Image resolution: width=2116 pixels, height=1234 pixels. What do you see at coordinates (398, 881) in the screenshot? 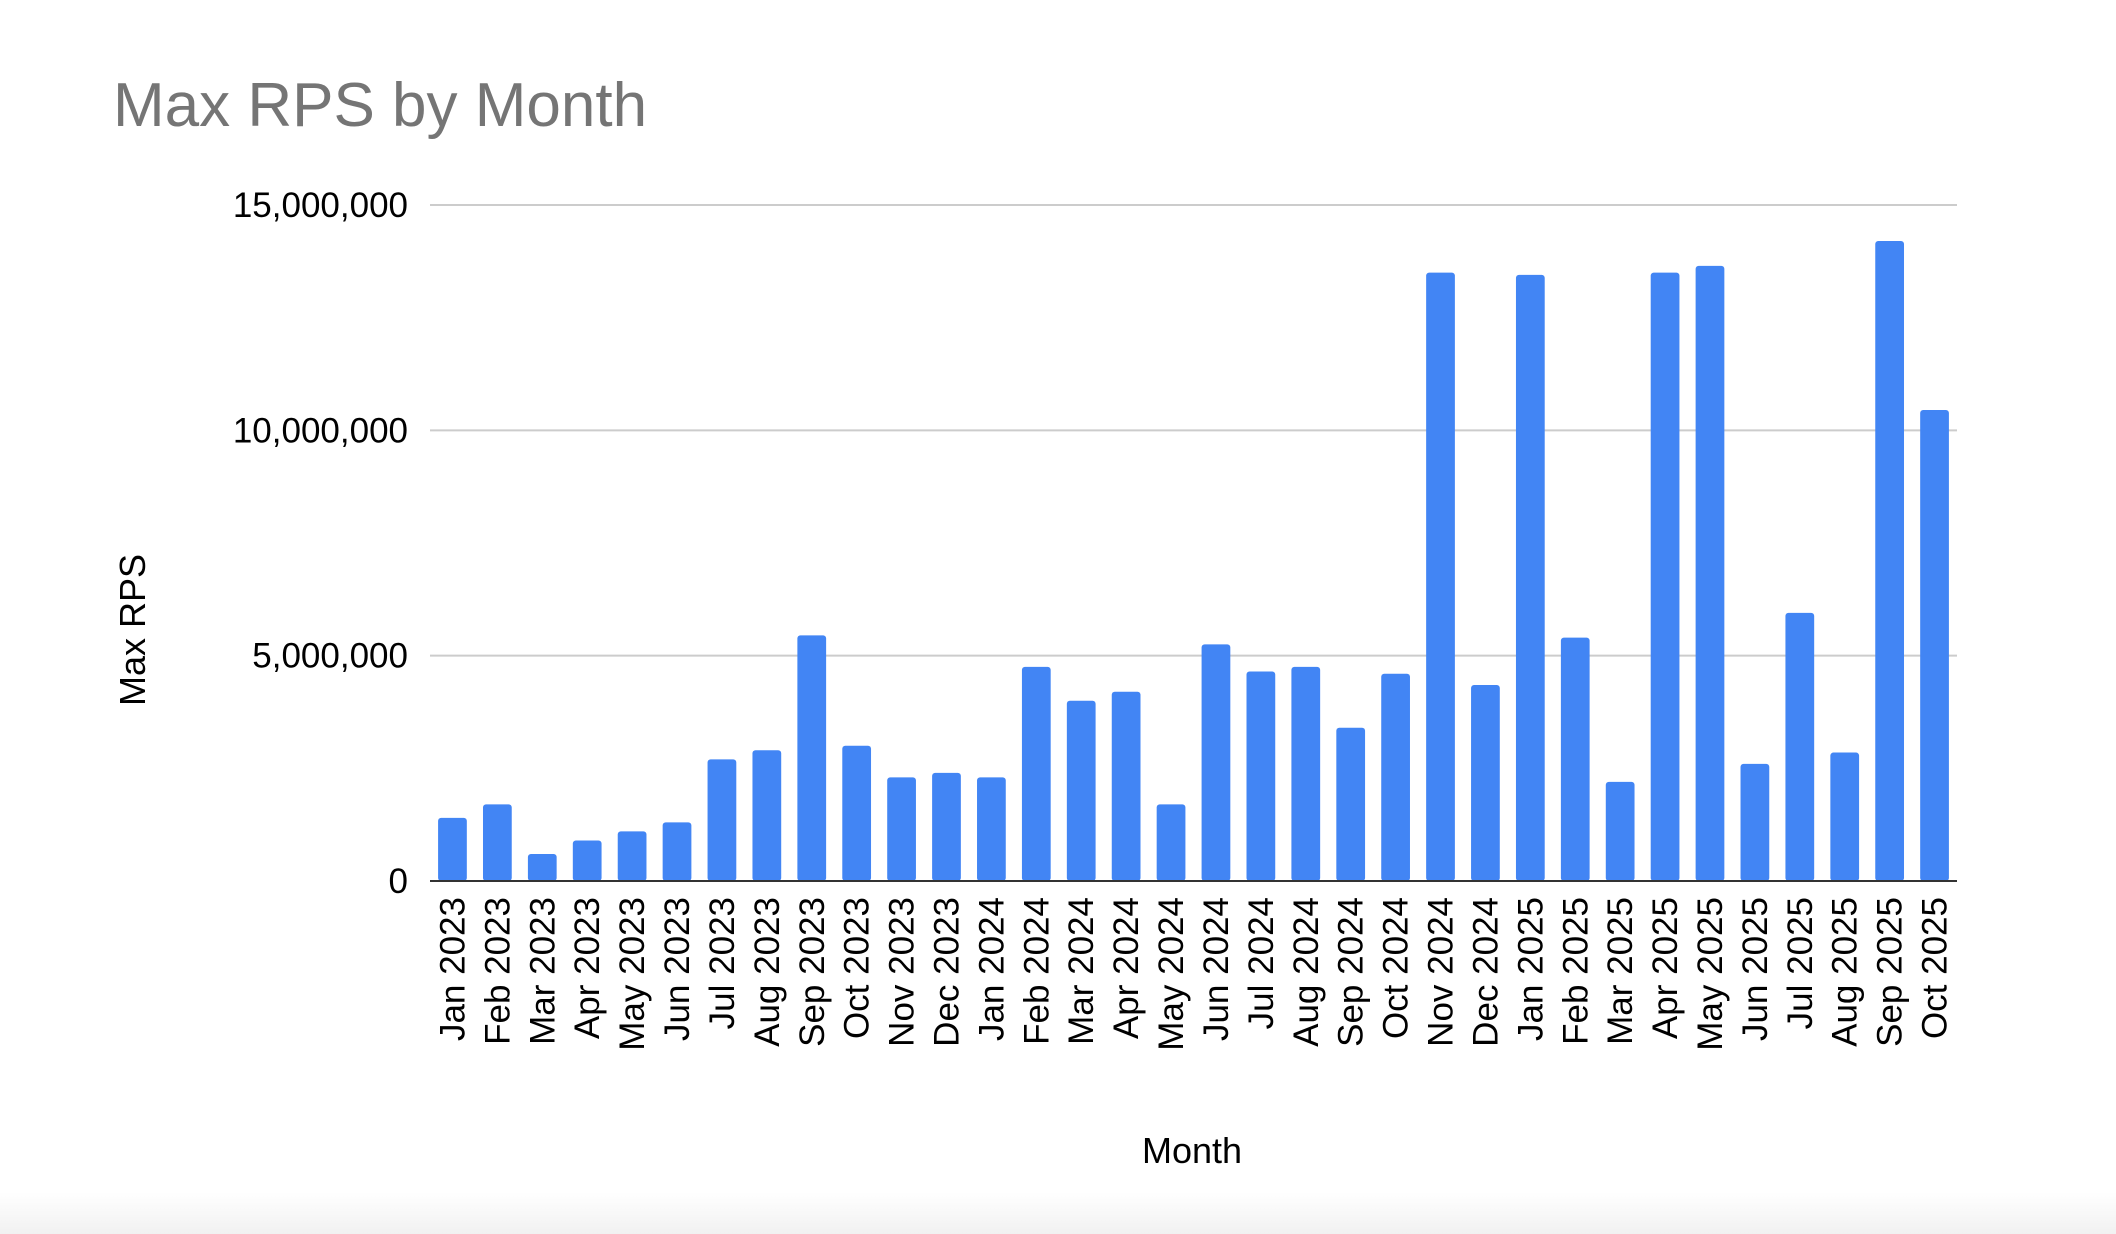
I see `y-tick-label: 0` at bounding box center [398, 881].